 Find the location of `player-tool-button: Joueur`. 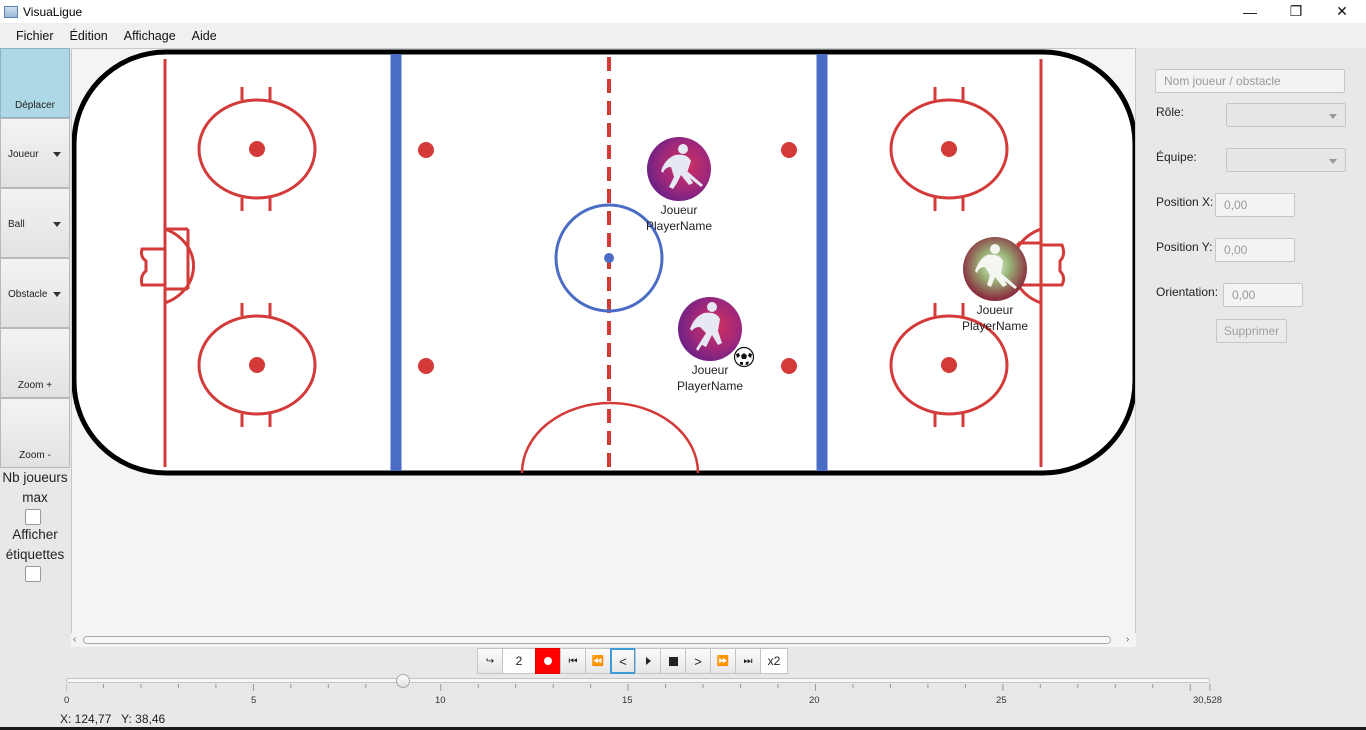

player-tool-button: Joueur is located at coordinates (35, 153).